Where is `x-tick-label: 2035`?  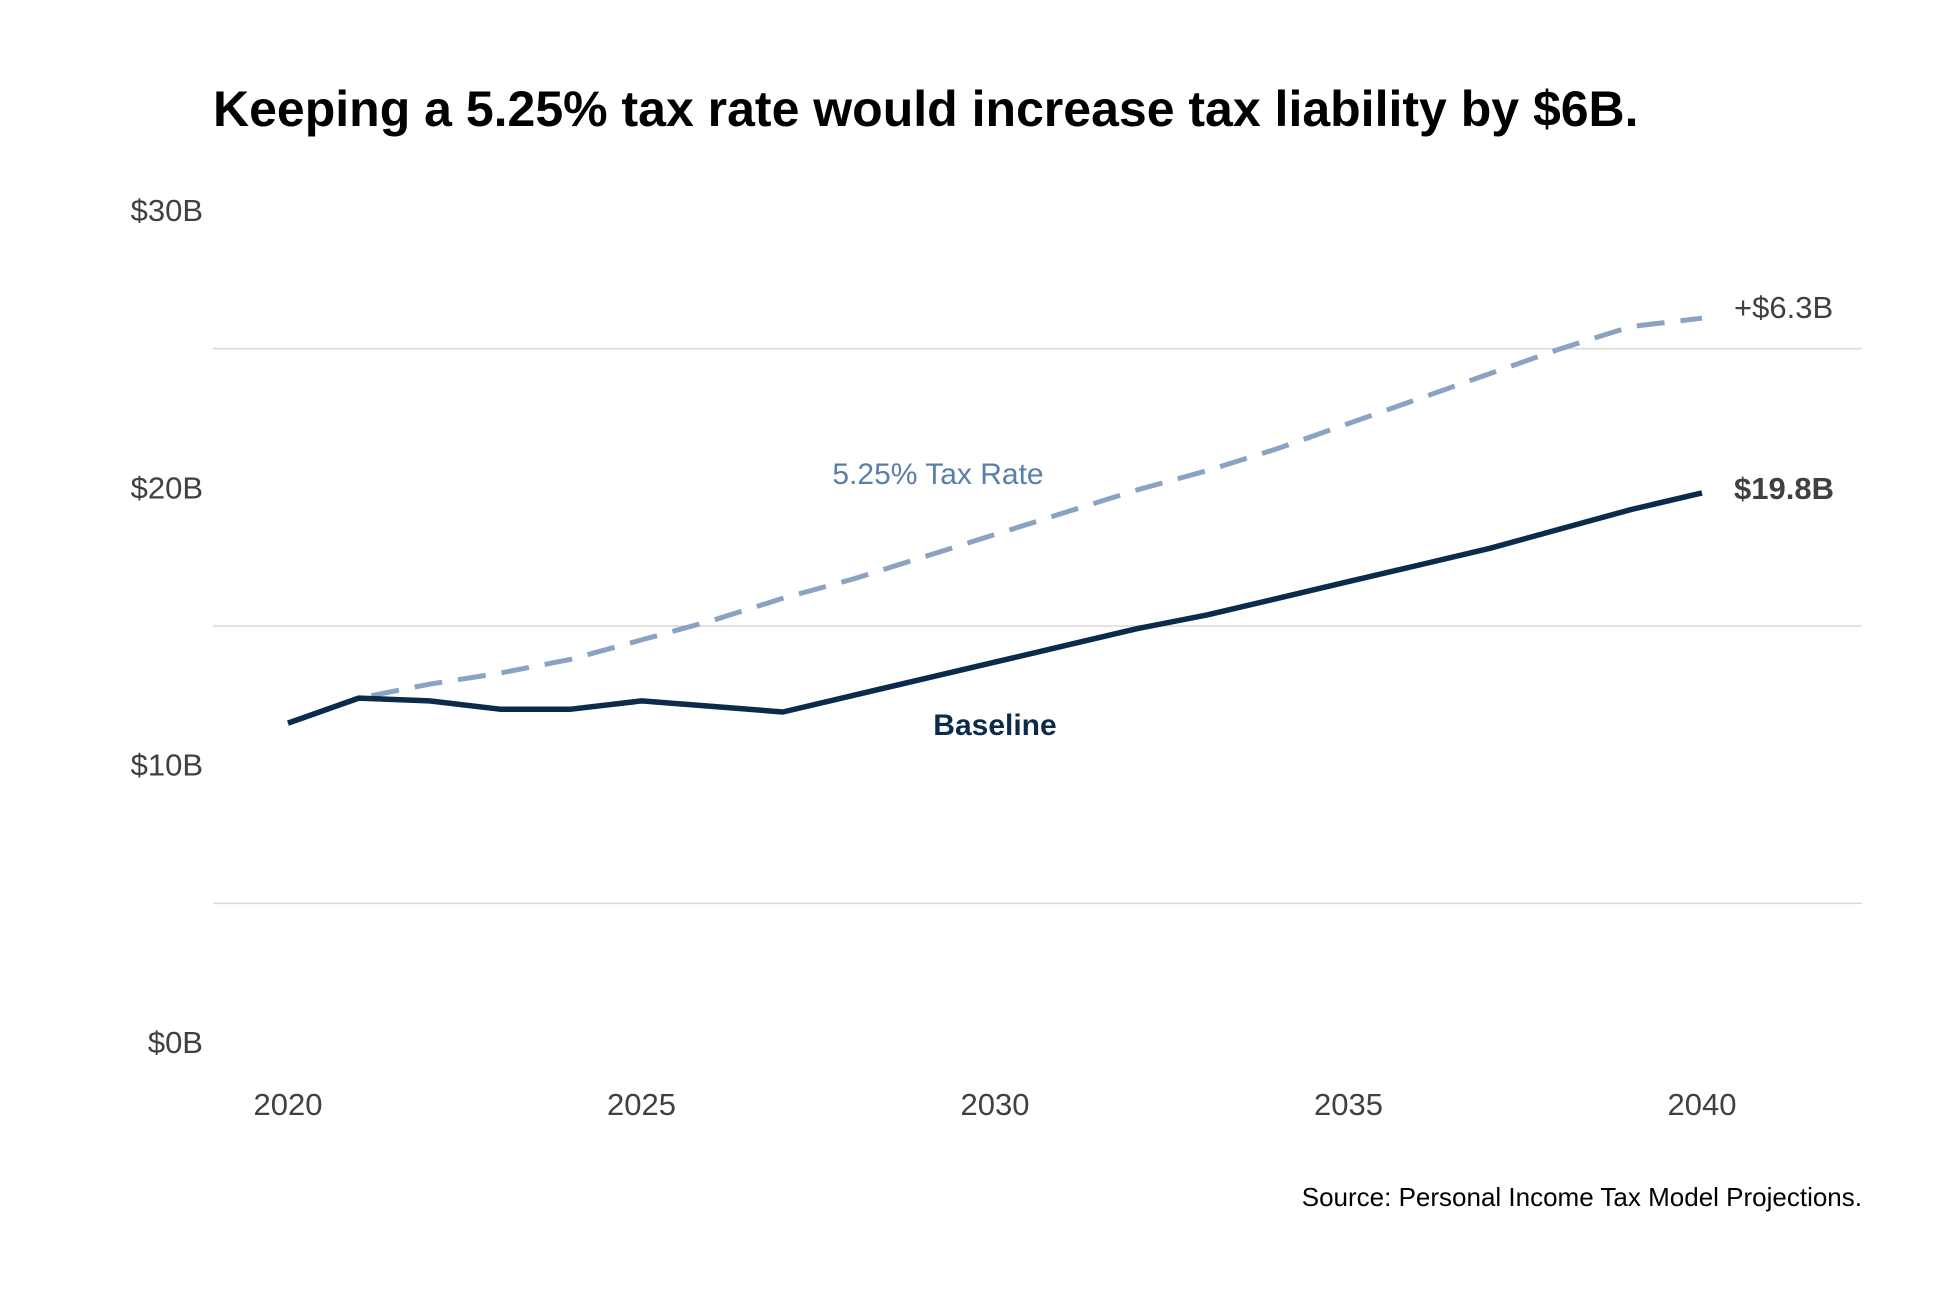 x-tick-label: 2035 is located at coordinates (1348, 1104).